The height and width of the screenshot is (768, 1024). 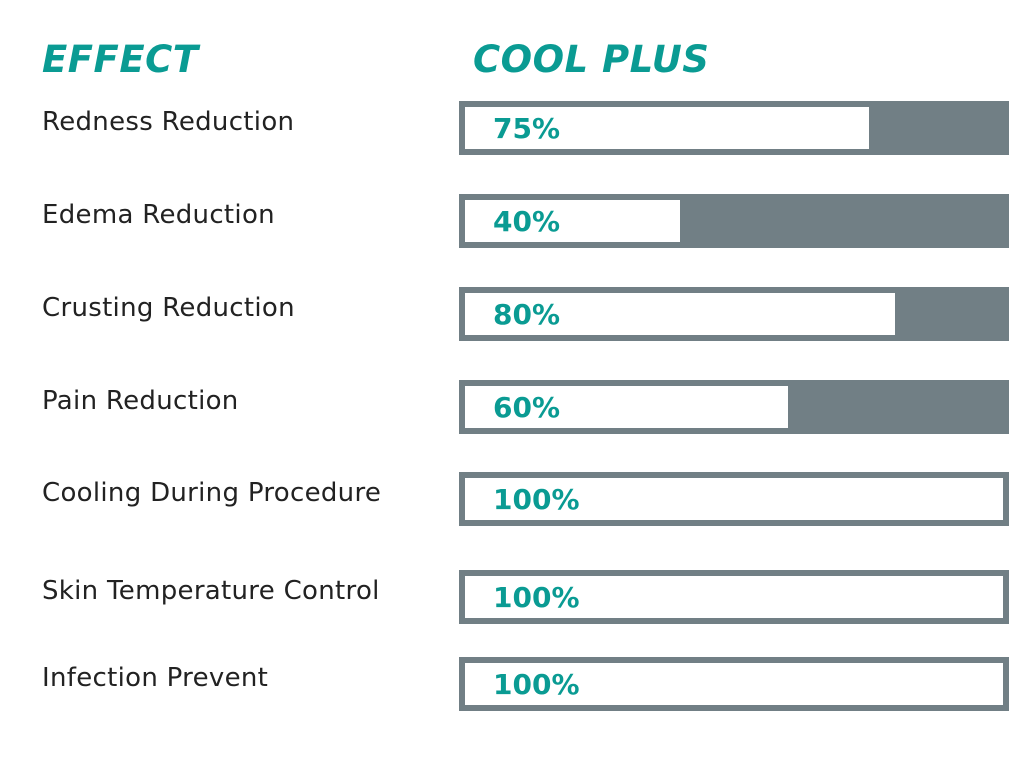 What do you see at coordinates (155, 678) in the screenshot?
I see `row-label: Infection Prevent` at bounding box center [155, 678].